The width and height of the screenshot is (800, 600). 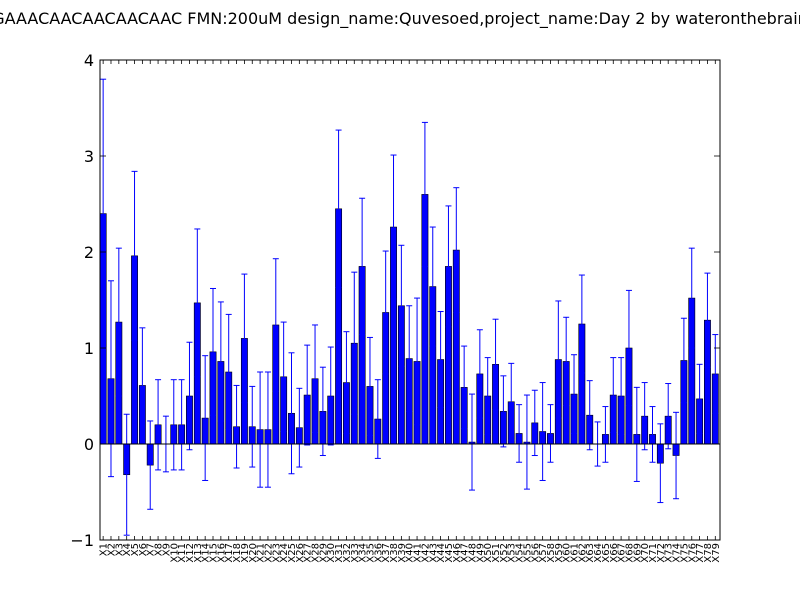 What do you see at coordinates (504, 553) in the screenshot?
I see `x-tick-label: X52` at bounding box center [504, 553].